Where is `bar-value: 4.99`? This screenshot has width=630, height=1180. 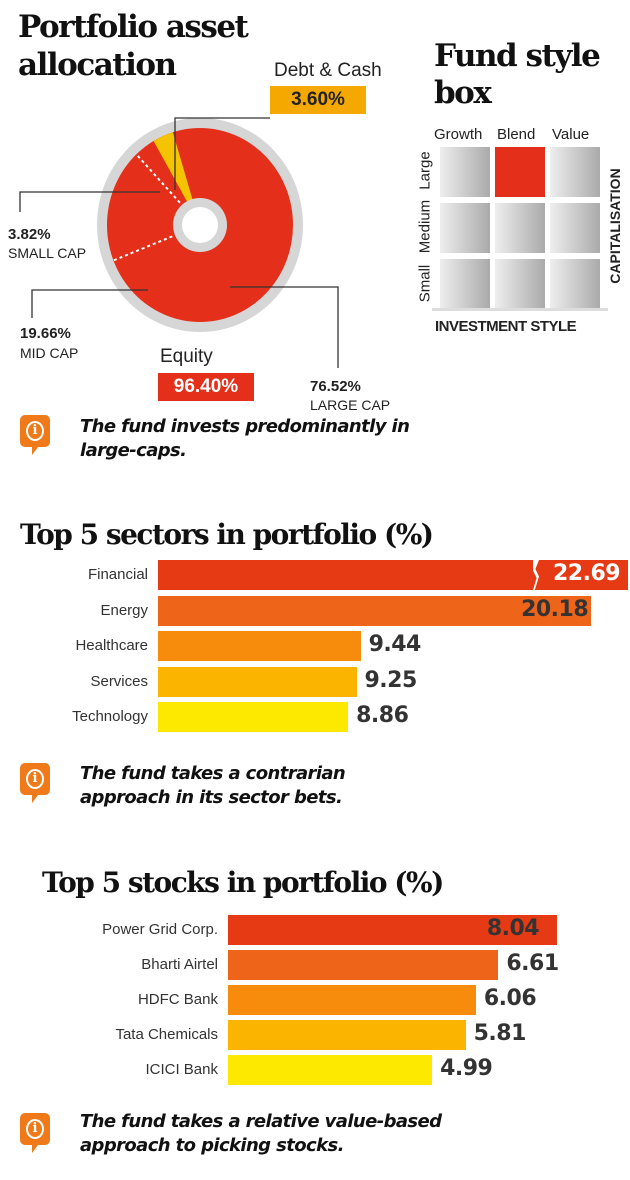
bar-value: 4.99 is located at coordinates (466, 1068).